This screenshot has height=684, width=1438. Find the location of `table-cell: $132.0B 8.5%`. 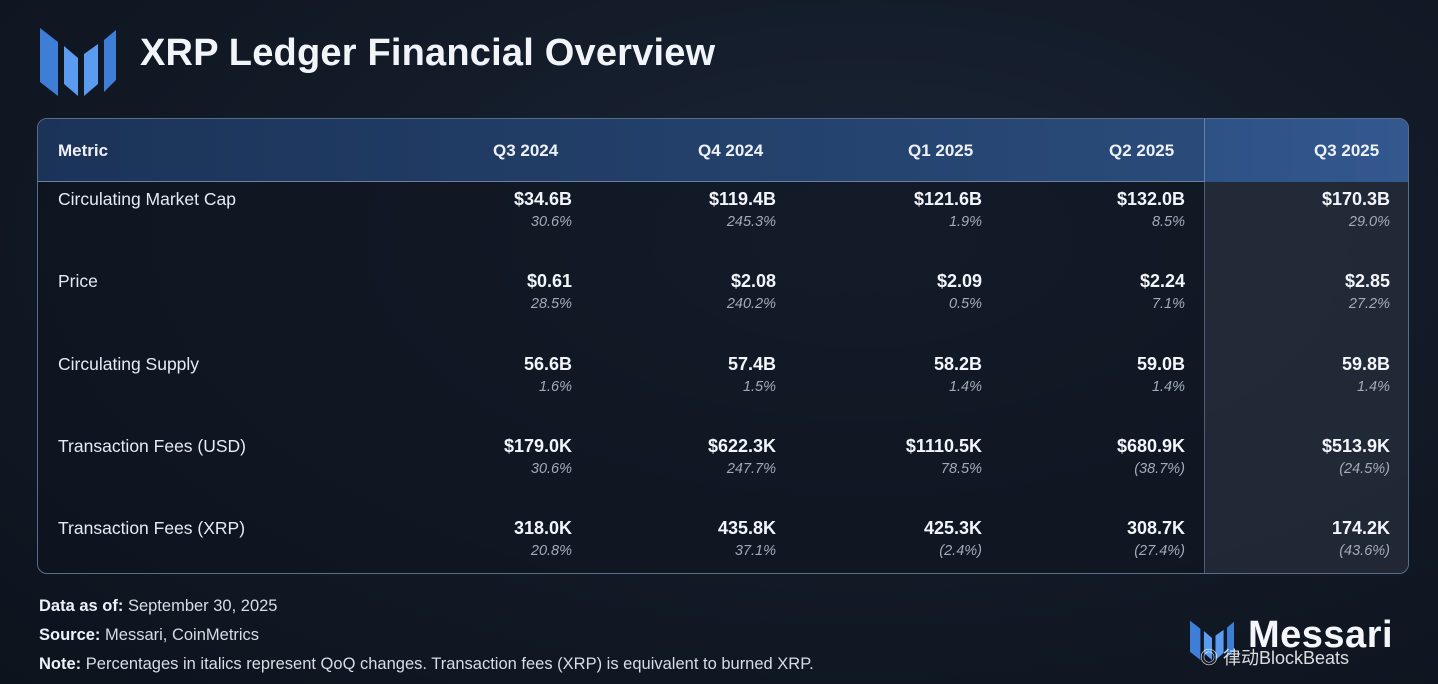

table-cell: $132.0B 8.5% is located at coordinates (1150, 209).